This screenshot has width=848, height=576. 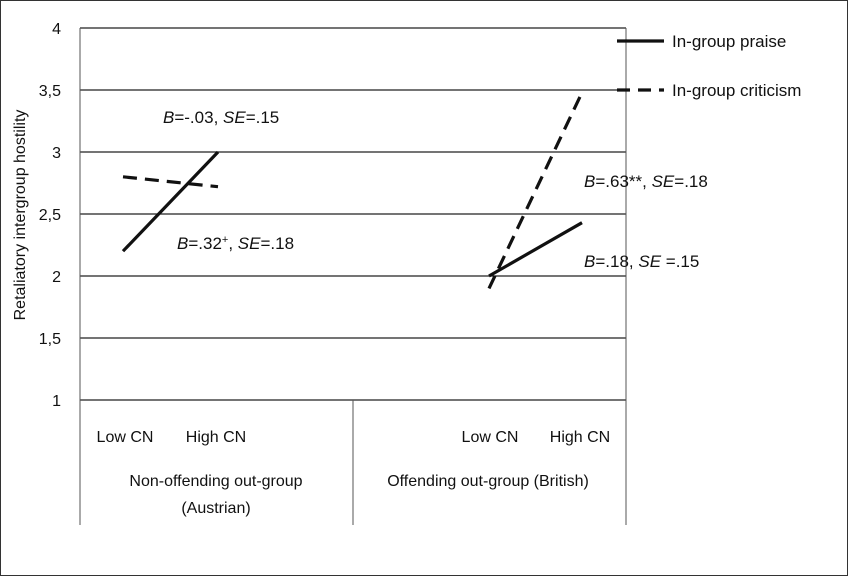 I want to click on y-tick-label: 2,5, so click(x=50, y=215).